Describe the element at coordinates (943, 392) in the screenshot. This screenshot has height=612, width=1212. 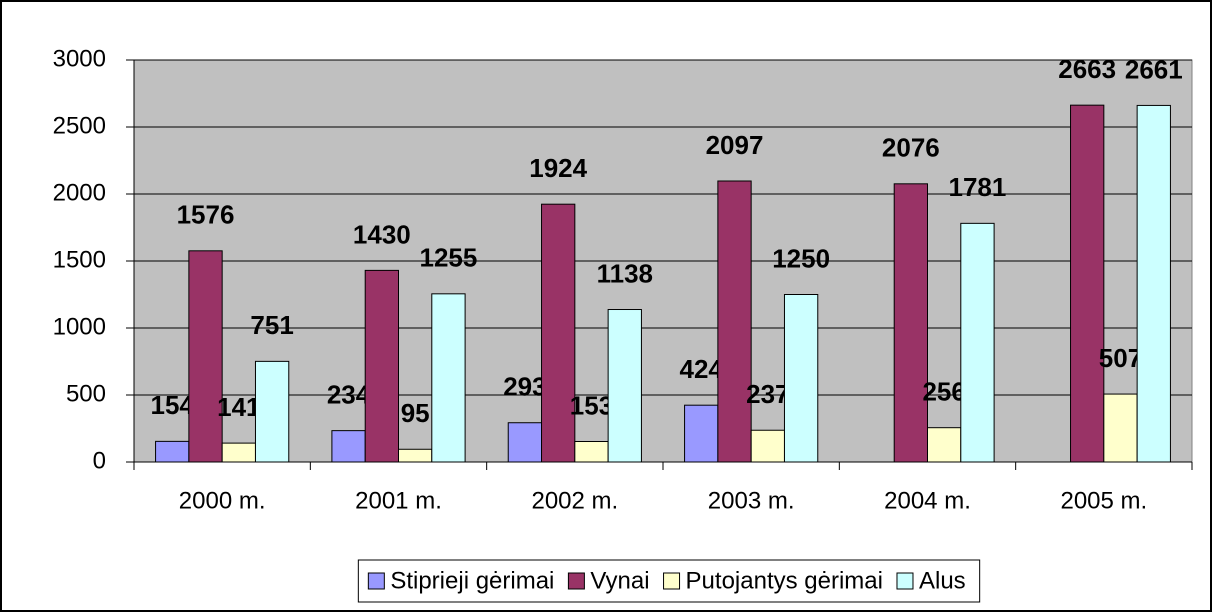
I see `value-label: 256` at that location.